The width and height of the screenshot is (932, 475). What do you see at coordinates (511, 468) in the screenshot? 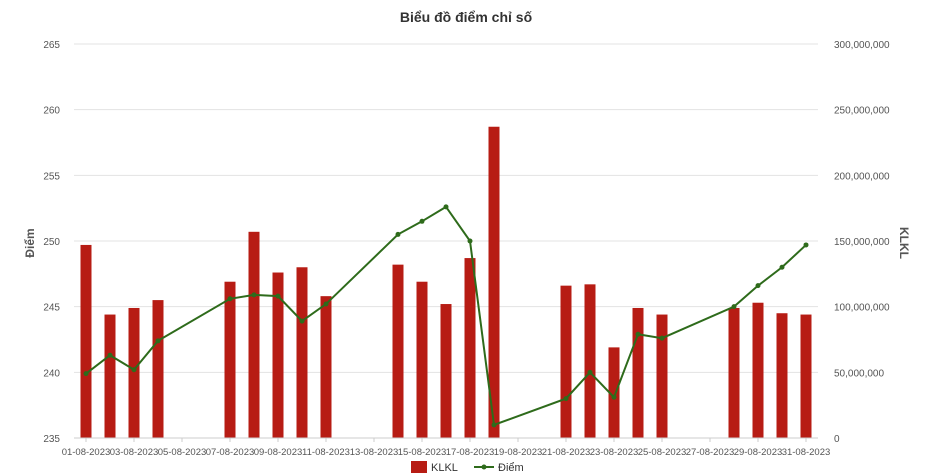
I see `legend-label-line: Điểm` at bounding box center [511, 468].